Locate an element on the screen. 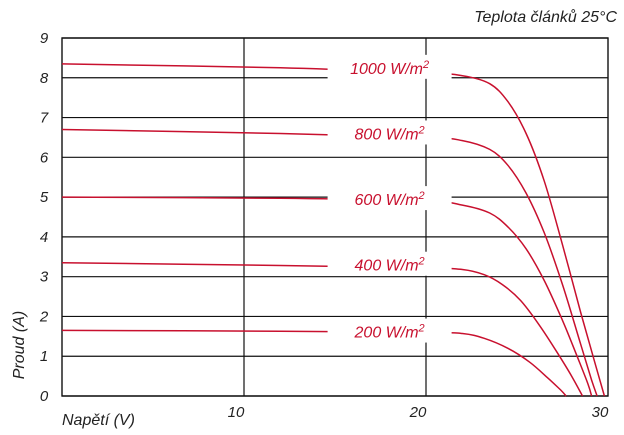 Image resolution: width=624 pixels, height=435 pixels. y-tick-1: 1 is located at coordinates (44, 356).